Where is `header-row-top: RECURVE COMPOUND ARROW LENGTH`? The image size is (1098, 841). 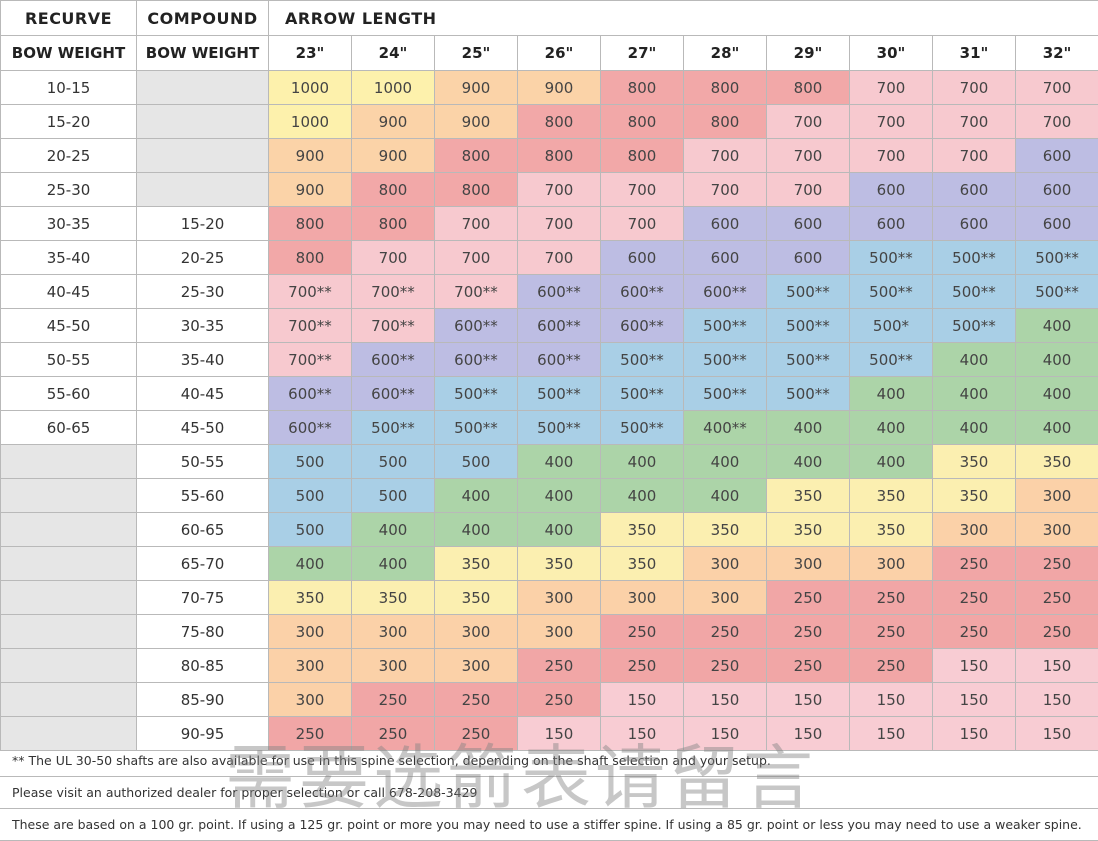
header-row-top: RECURVE COMPOUND ARROW LENGTH is located at coordinates (549, 18).